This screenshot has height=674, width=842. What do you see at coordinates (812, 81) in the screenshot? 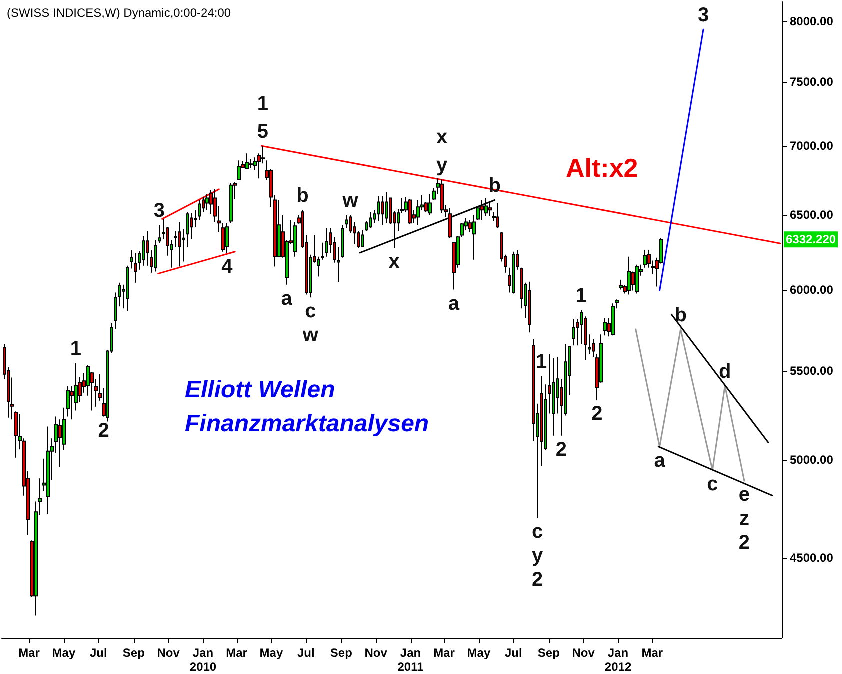
I see `y-tick-label: 7500.00` at bounding box center [812, 81].